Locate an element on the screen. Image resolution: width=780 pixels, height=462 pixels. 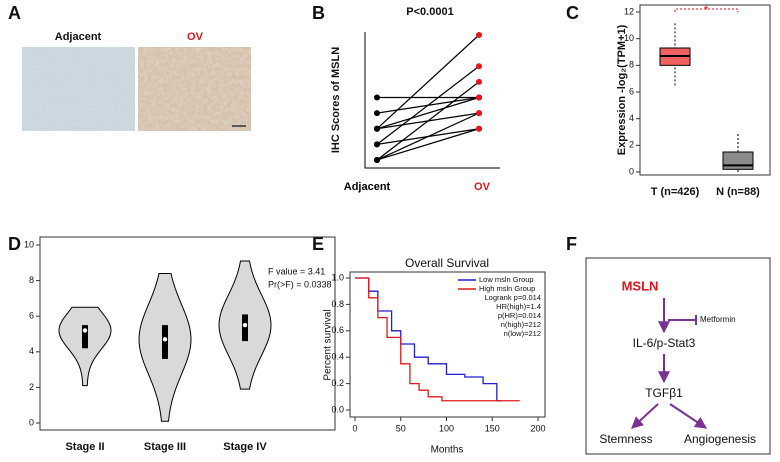
node: IL-6/p-Stat3 is located at coordinates (664, 343).